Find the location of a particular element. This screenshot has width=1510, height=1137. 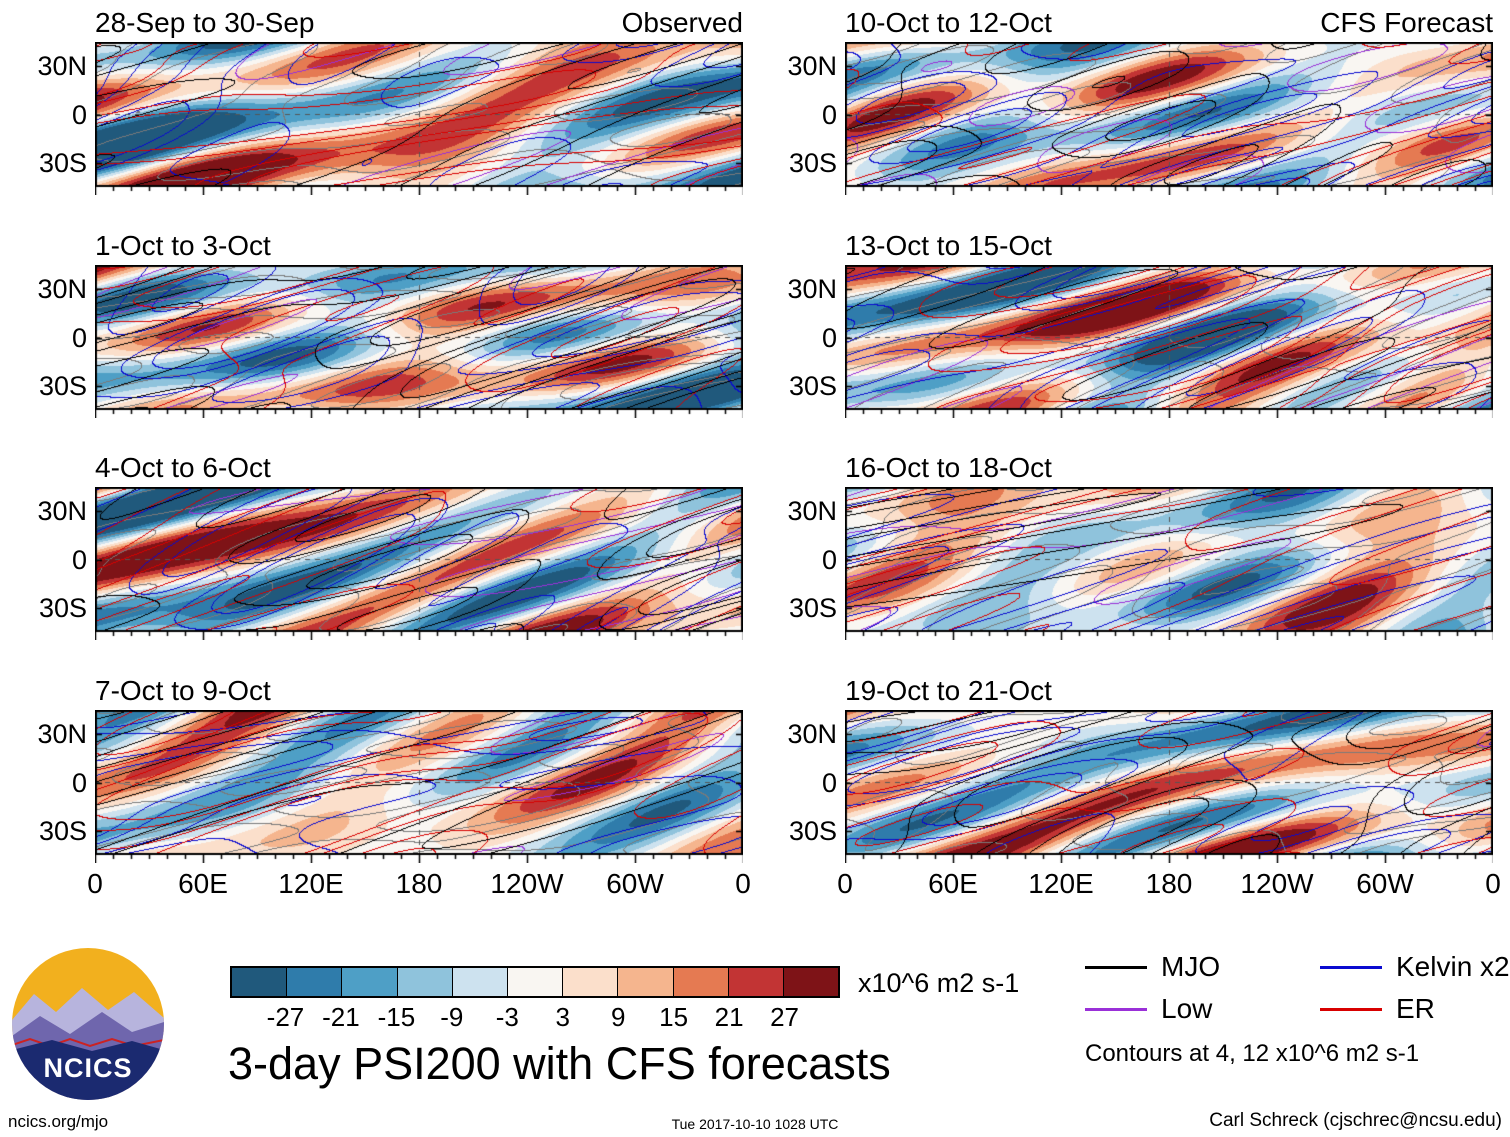

panel-period-label: 13-Oct to 15-Oct is located at coordinates (948, 245).